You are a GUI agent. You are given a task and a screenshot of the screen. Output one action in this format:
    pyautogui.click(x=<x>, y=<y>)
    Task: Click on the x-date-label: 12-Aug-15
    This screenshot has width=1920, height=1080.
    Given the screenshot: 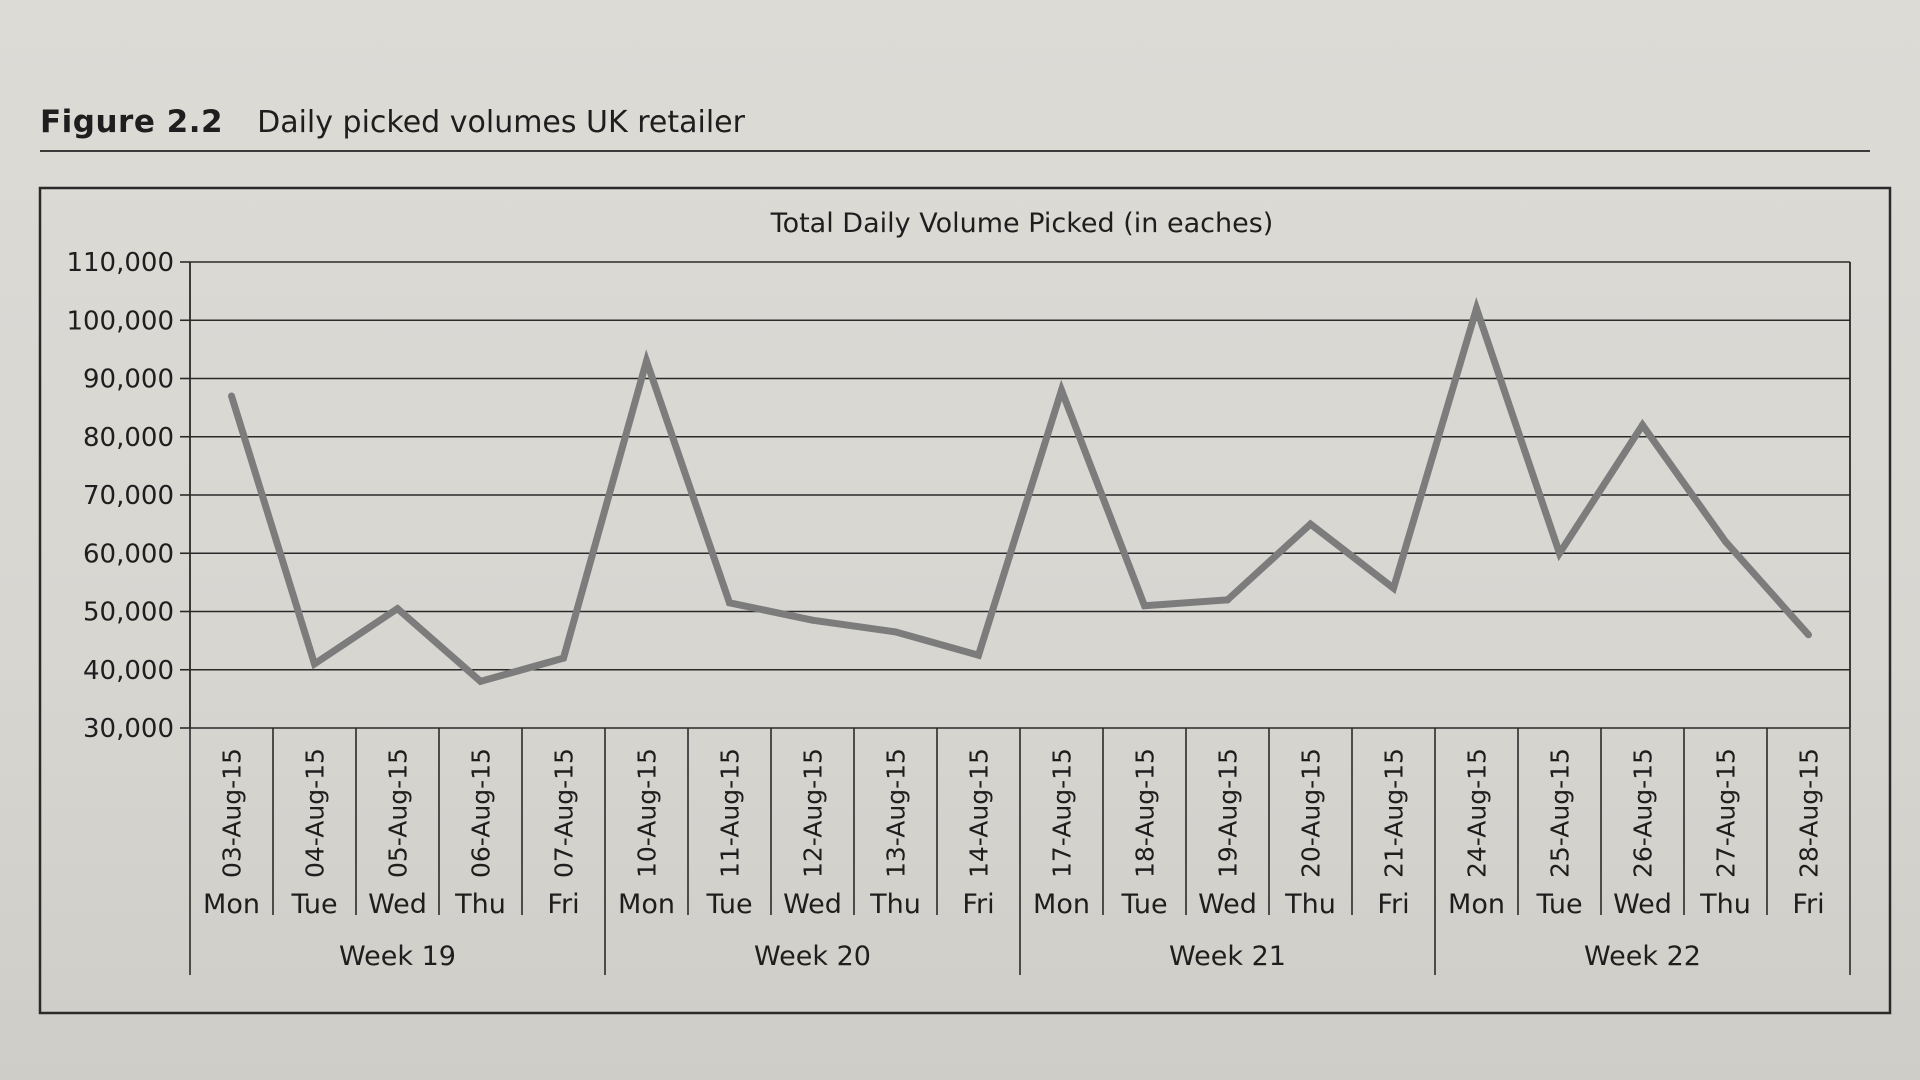 What is the action you would take?
    pyautogui.click(x=813, y=813)
    